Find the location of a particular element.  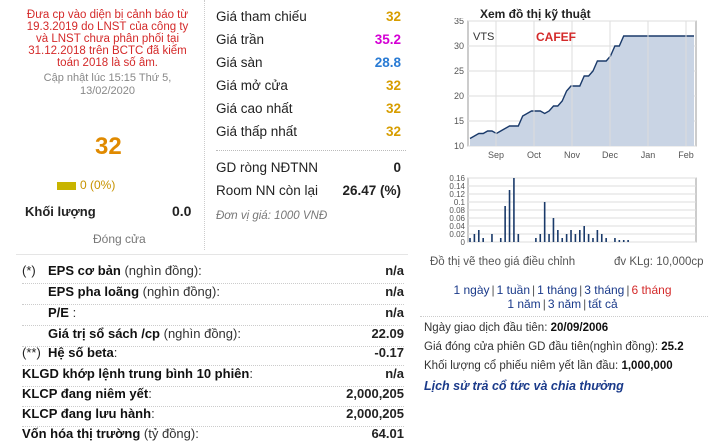

period-option: 1 năm is located at coordinates (524, 304).